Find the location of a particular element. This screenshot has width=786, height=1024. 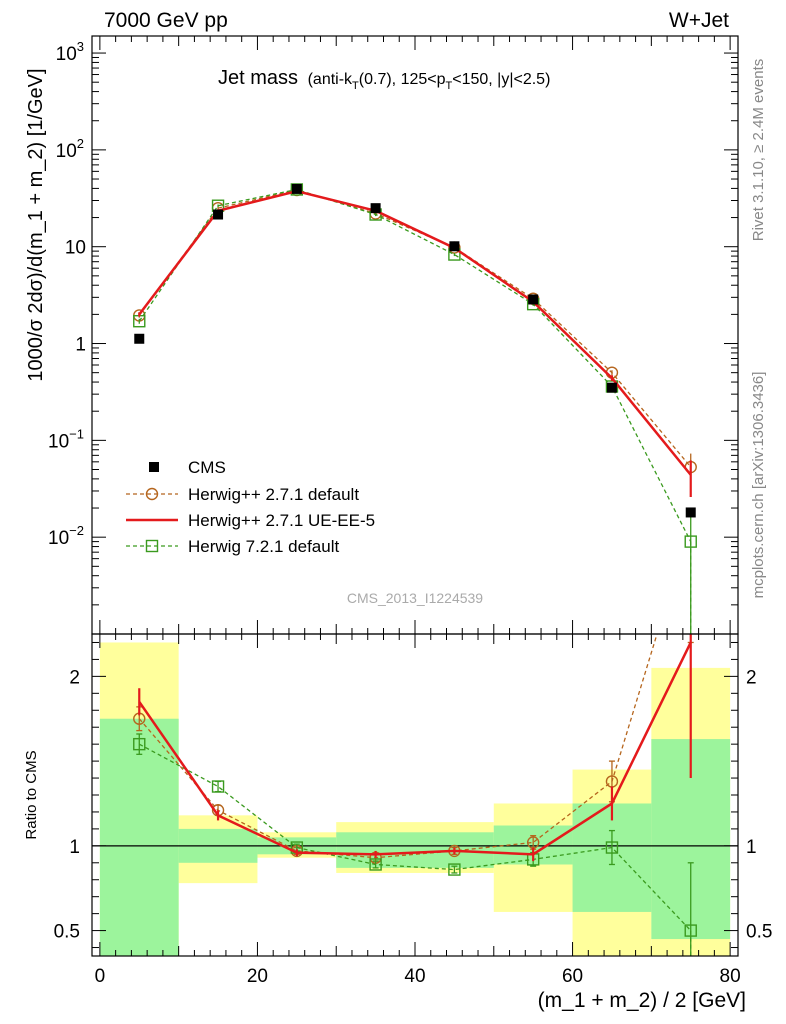

chart-title-main: Jet mass is located at coordinates (258, 78).